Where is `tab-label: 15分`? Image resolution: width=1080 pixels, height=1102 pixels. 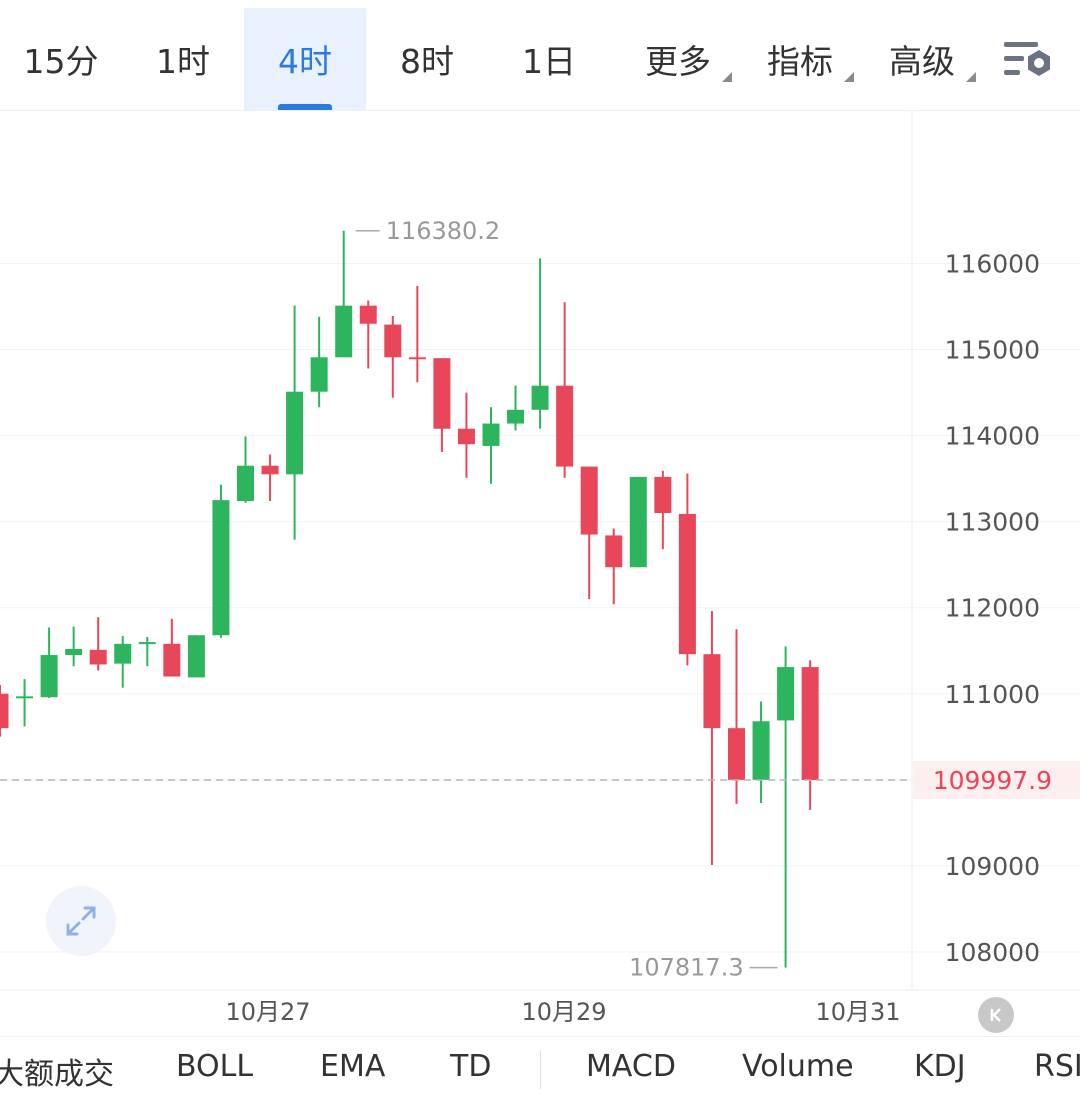 tab-label: 15分 is located at coordinates (61, 61).